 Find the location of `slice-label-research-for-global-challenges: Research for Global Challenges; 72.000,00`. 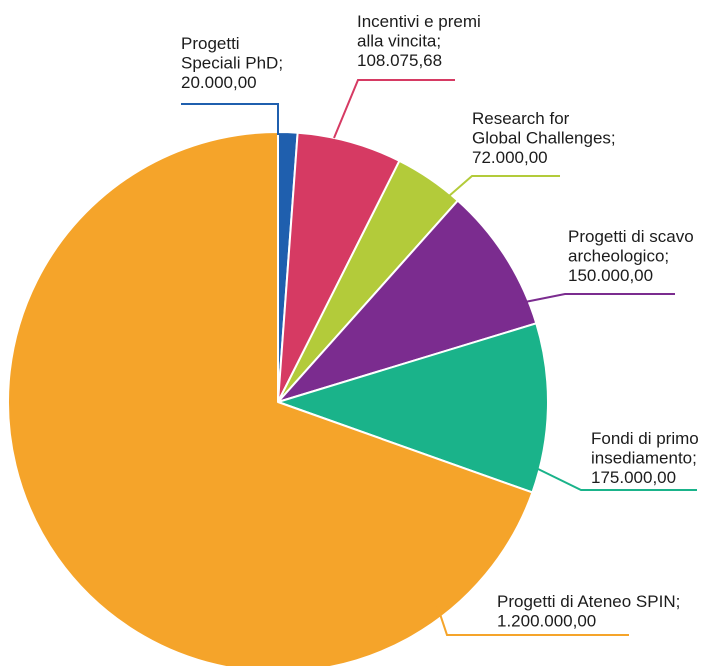

slice-label-research-for-global-challenges: Research for Global Challenges; 72.000,00 is located at coordinates (544, 138).